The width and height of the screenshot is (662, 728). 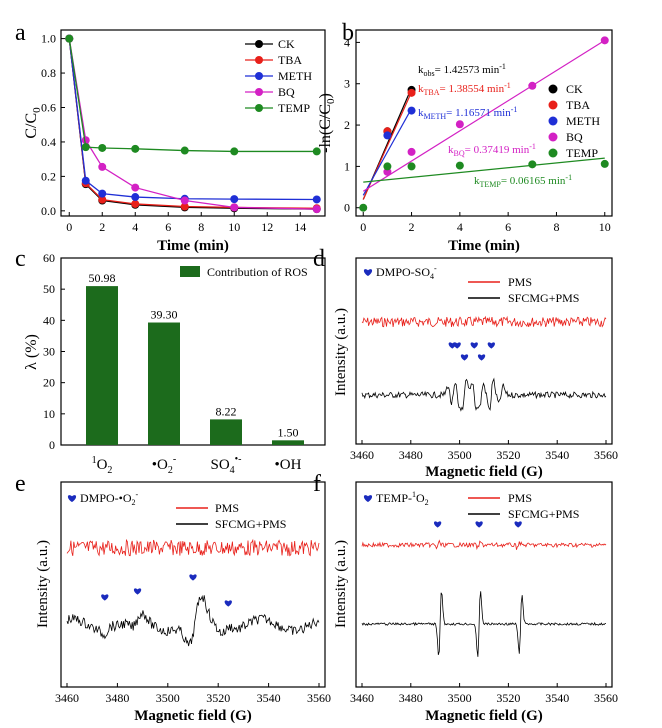 I want to click on rate-constant-label-bq: kBQ= 0.37419 min-1, so click(x=492, y=150).